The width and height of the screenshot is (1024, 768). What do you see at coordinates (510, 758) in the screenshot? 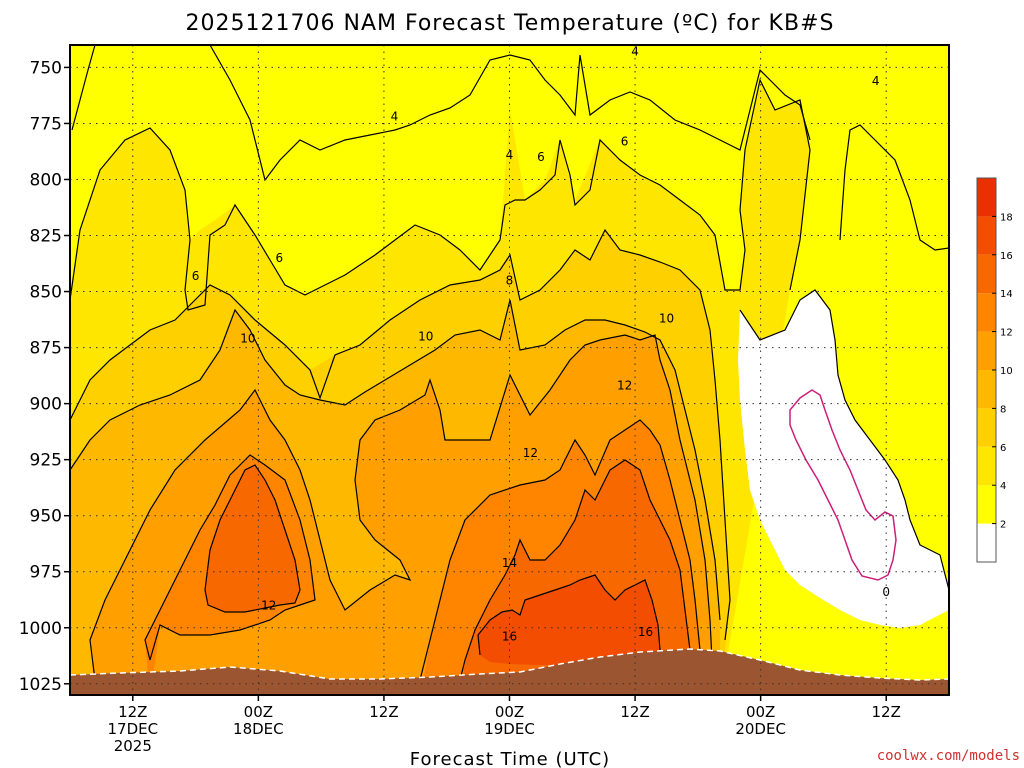
I see `x-axis-title: Forecast Time (UTC)` at bounding box center [510, 758].